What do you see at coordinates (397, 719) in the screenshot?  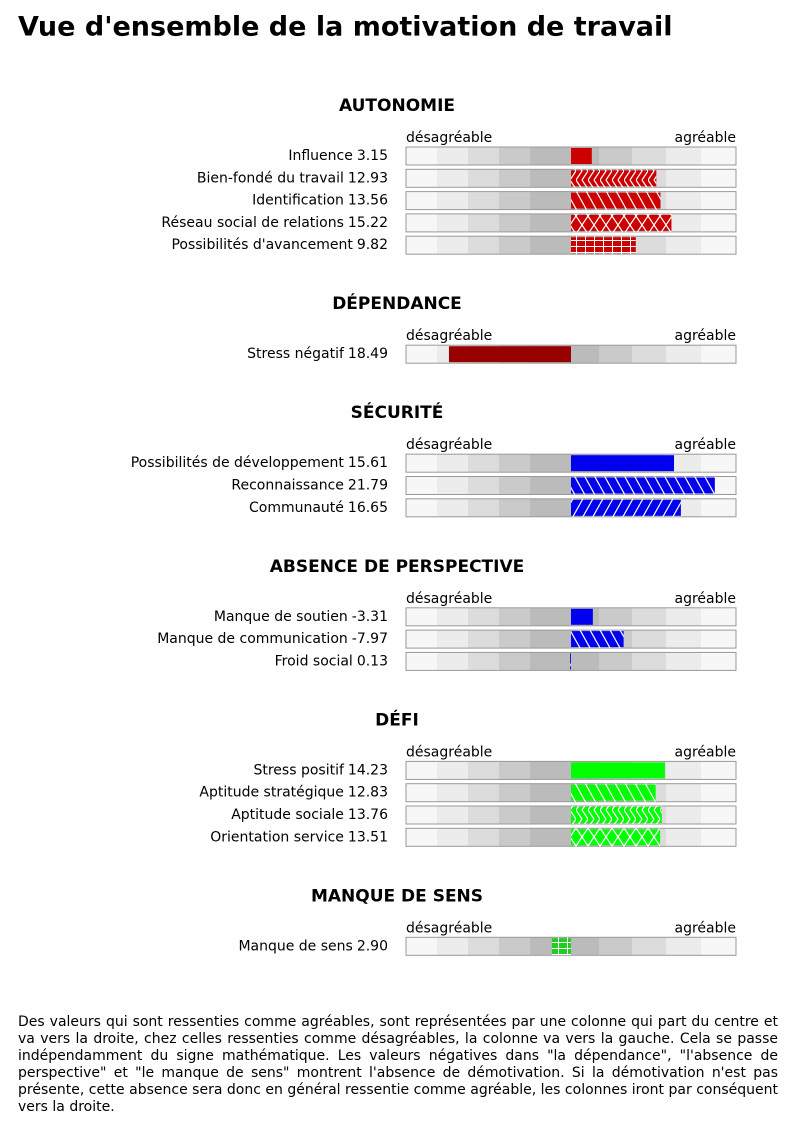 I see `section-heading: DÉFI` at bounding box center [397, 719].